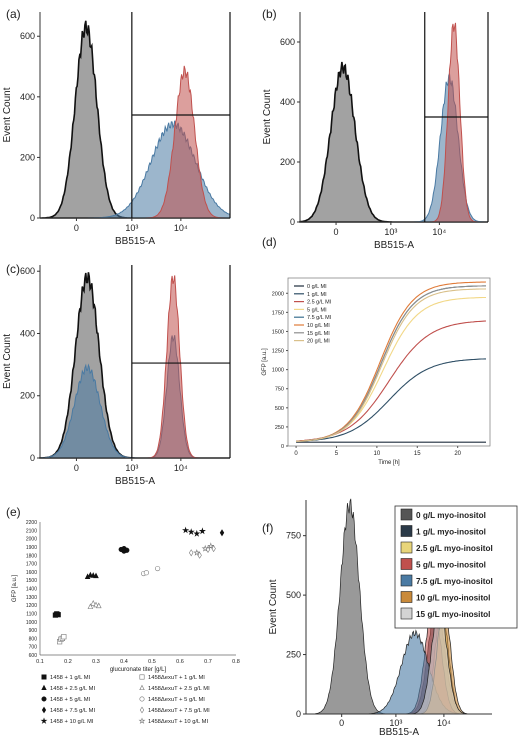  I want to click on y-tick-label: 2200, so click(31, 523).